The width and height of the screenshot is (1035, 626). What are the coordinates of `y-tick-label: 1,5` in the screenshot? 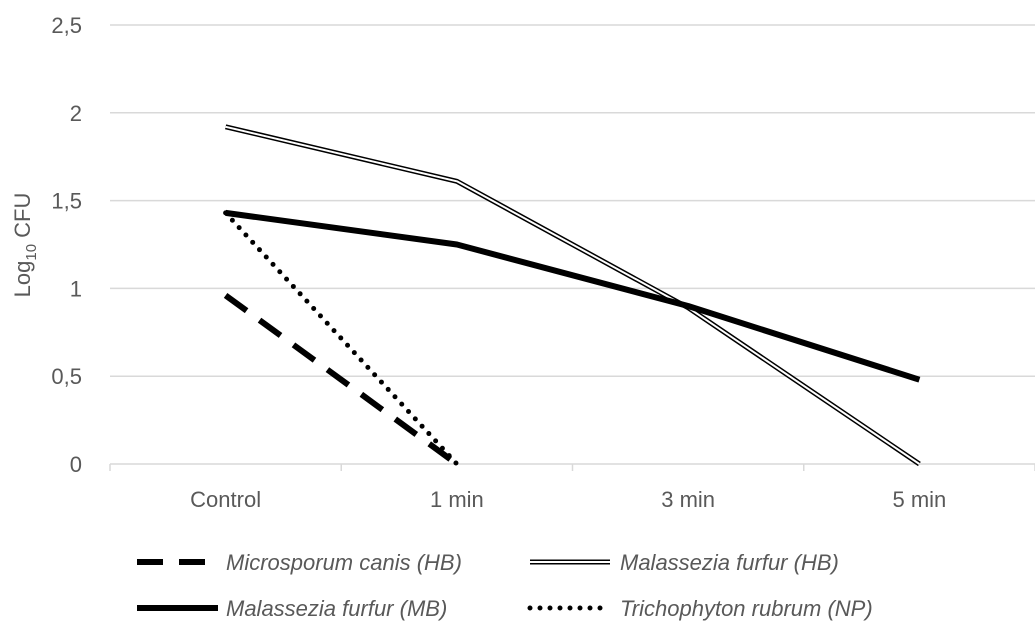 It's located at (66, 201).